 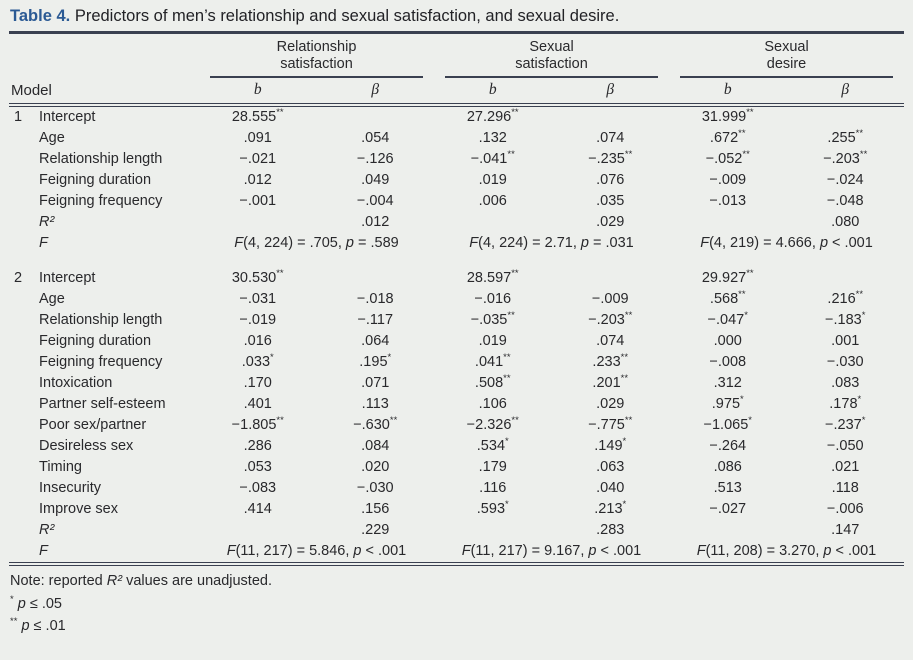 I want to click on value-cell: −.024, so click(x=845, y=180).